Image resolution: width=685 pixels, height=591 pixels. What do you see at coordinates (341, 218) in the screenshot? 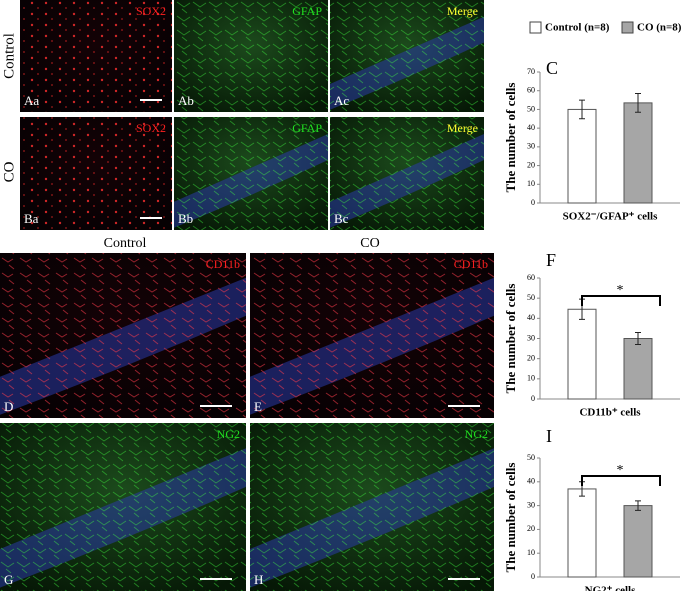
I see `panel-label: Bc` at bounding box center [341, 218].